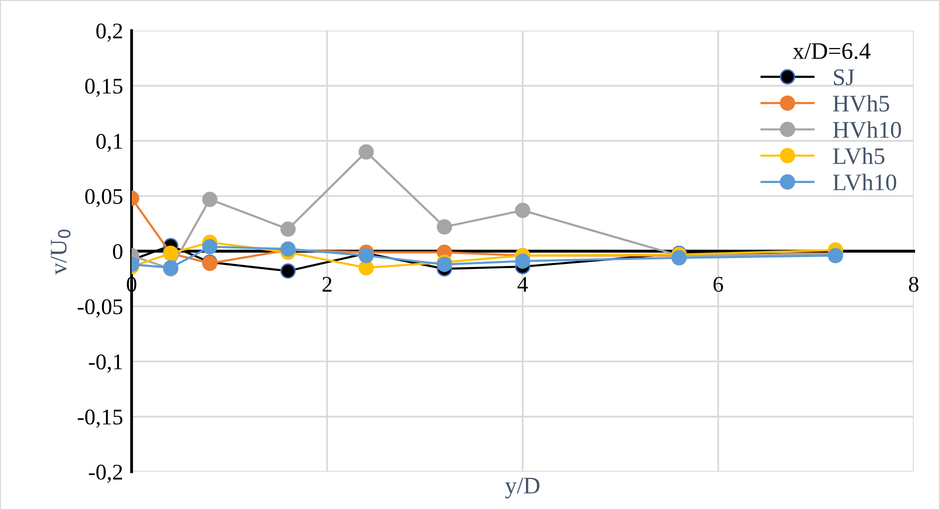 This screenshot has height=510, width=940. I want to click on x-tick-label: 4, so click(523, 284).